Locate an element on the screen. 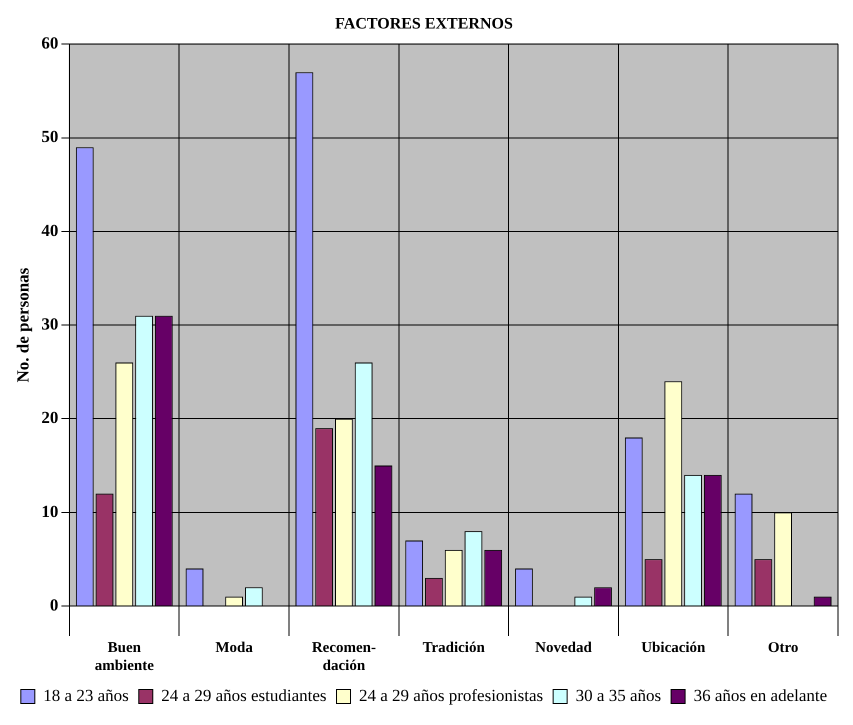 The image size is (853, 725). y-axis-title: No. de personas is located at coordinates (23, 324).